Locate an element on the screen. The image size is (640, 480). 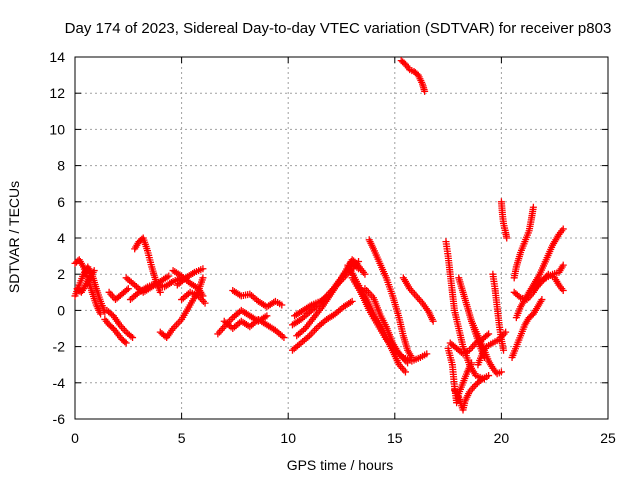
y-tick-label: 6 is located at coordinates (61, 202).